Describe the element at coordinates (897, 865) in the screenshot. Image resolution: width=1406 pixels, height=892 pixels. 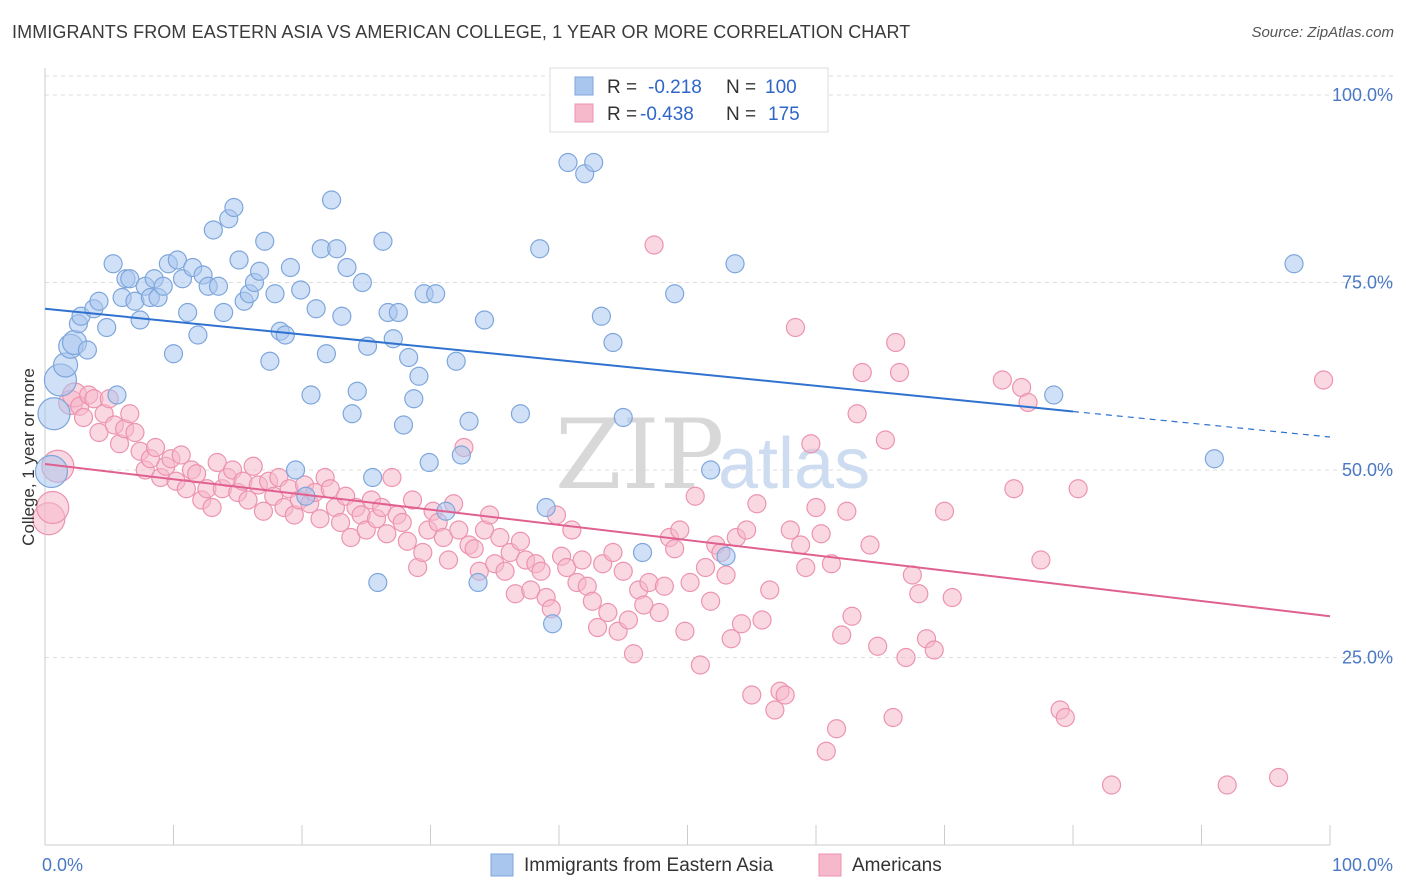
I see `series-legend-label-pink: Americans` at that location.